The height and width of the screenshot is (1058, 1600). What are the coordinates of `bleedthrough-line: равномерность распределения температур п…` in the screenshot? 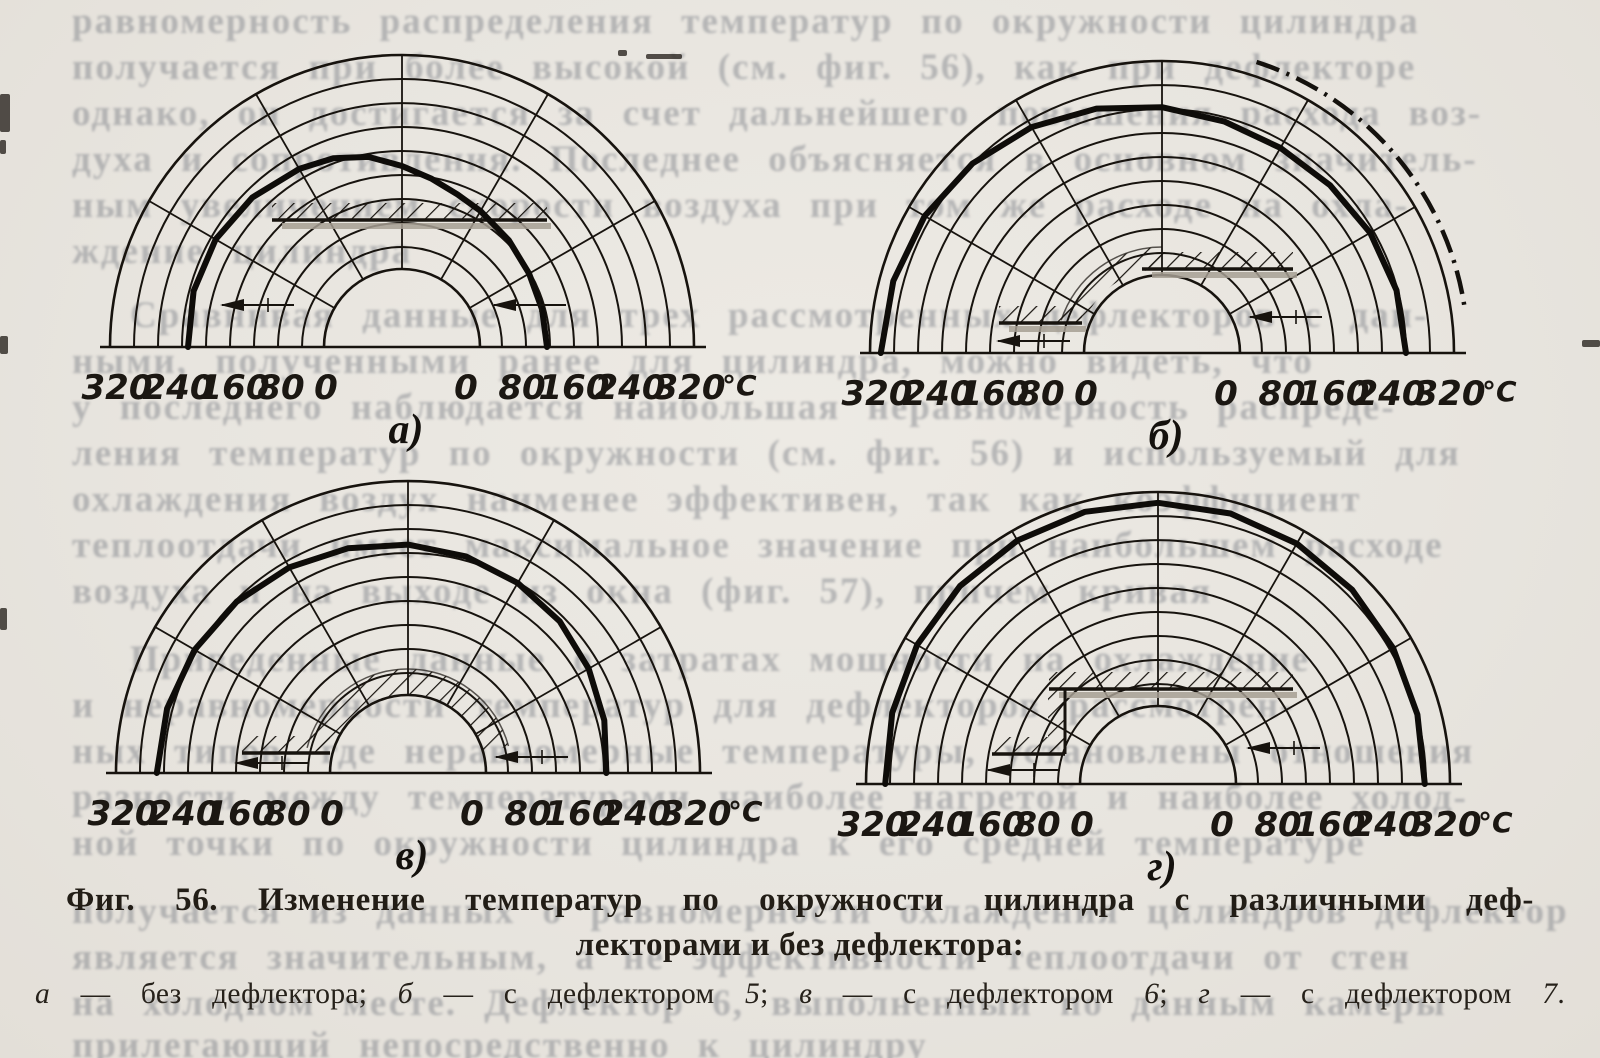 It's located at (746, 21).